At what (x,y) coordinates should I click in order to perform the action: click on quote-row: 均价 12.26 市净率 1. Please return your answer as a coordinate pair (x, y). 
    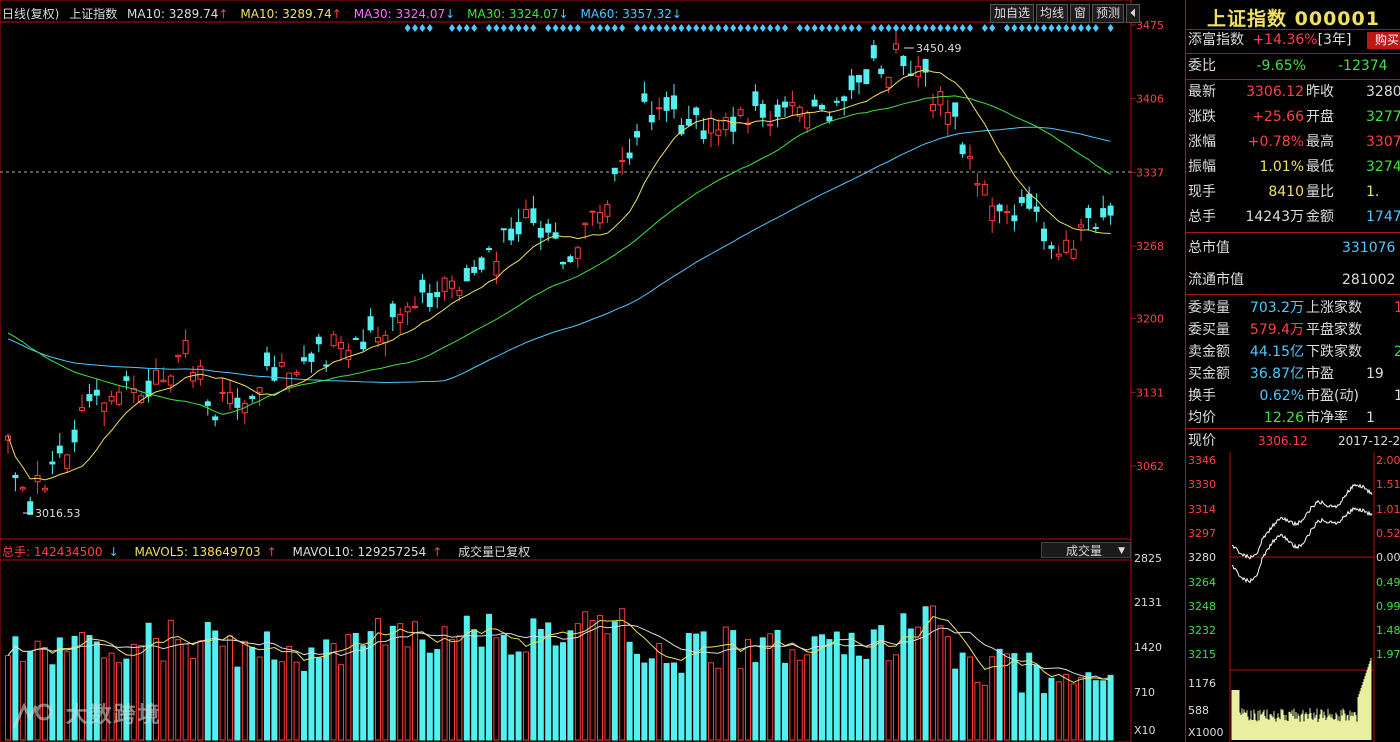
    Looking at the image, I should click on (1294, 418).